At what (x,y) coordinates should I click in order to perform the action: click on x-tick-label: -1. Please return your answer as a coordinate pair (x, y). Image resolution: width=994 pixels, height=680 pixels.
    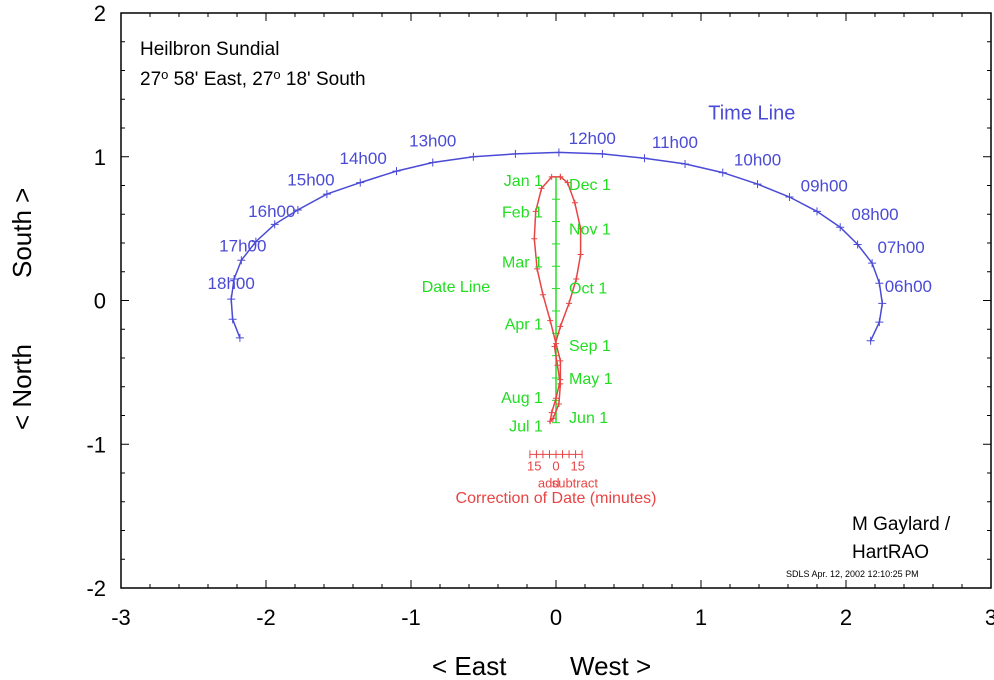
    Looking at the image, I should click on (411, 617).